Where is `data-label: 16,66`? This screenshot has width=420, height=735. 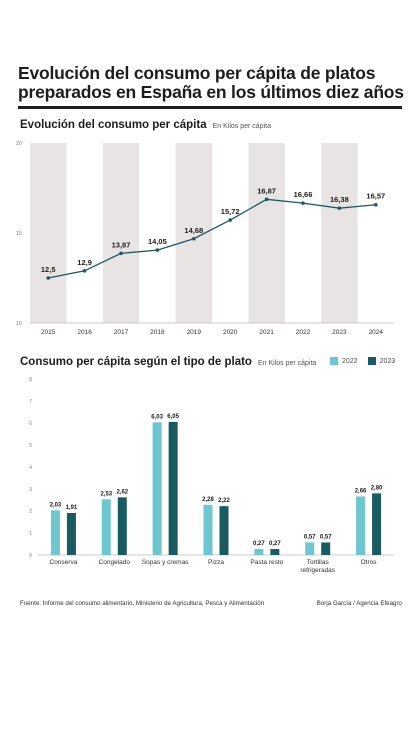 data-label: 16,66 is located at coordinates (303, 194).